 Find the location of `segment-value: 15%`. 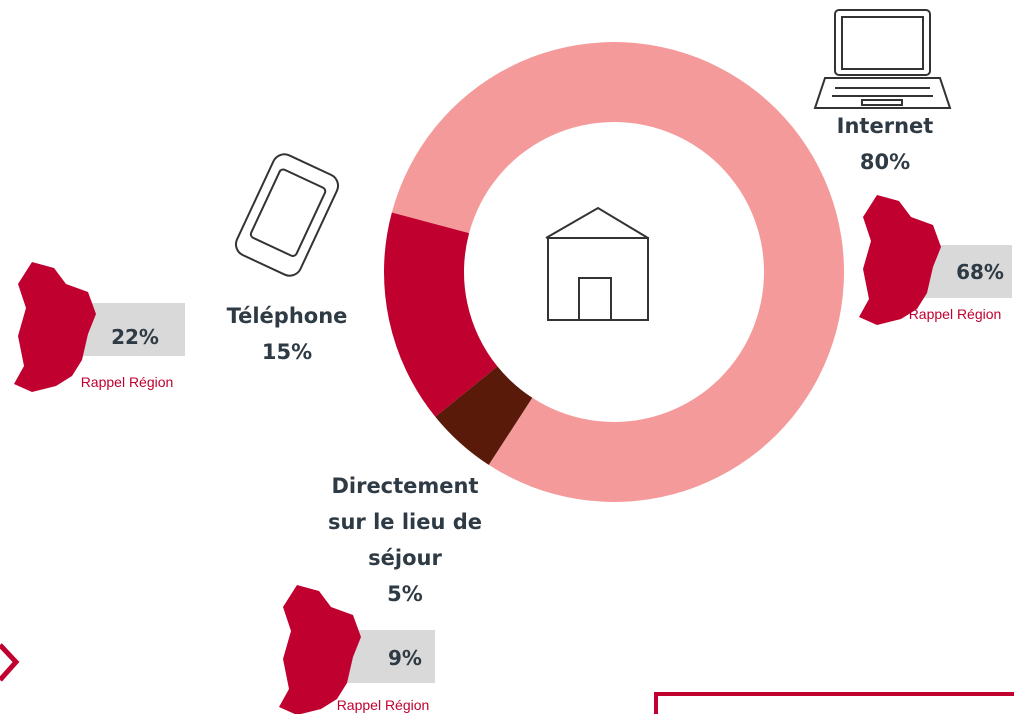

segment-value: 15% is located at coordinates (287, 352).